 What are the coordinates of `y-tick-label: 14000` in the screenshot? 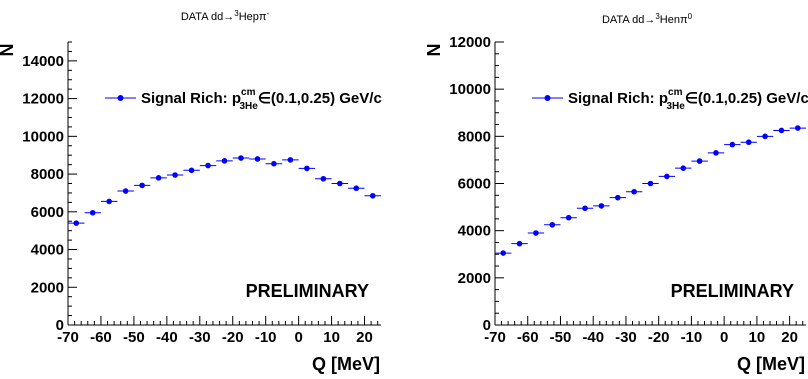 It's located at (43, 61).